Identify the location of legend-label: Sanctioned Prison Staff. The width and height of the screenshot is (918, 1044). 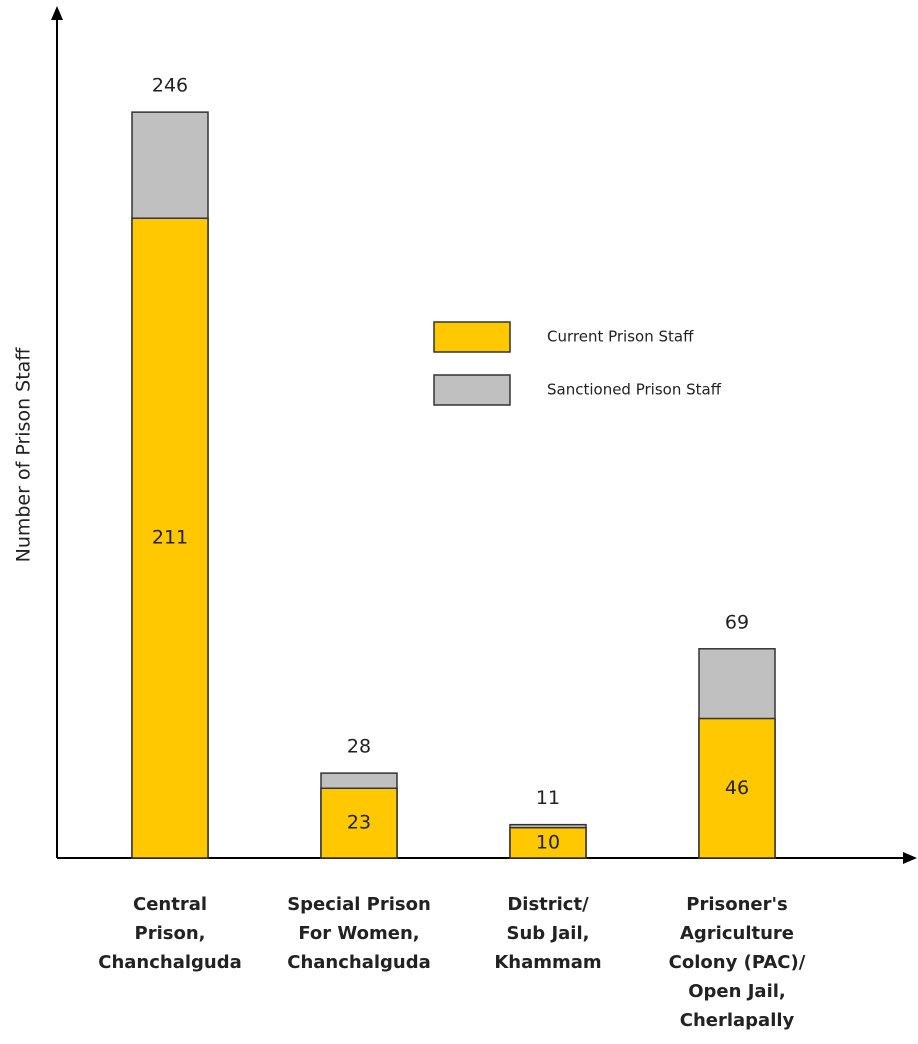
(634, 390).